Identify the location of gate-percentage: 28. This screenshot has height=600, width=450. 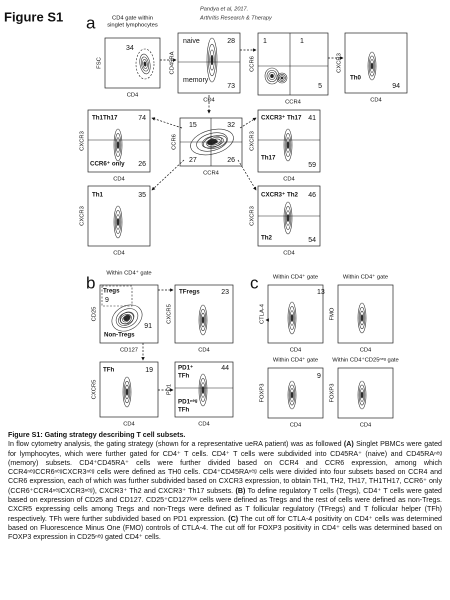
(231, 41).